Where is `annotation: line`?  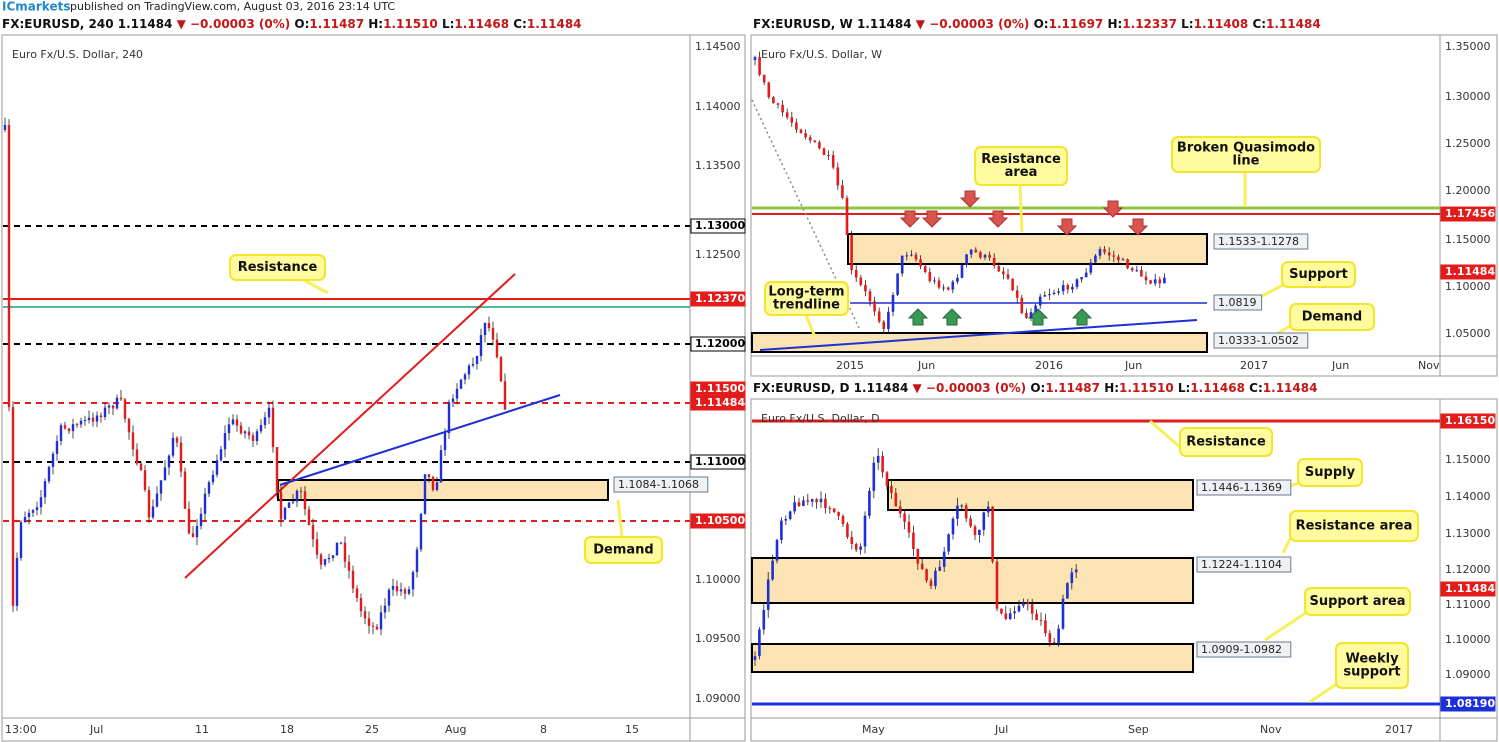
annotation: line is located at coordinates (1246, 161).